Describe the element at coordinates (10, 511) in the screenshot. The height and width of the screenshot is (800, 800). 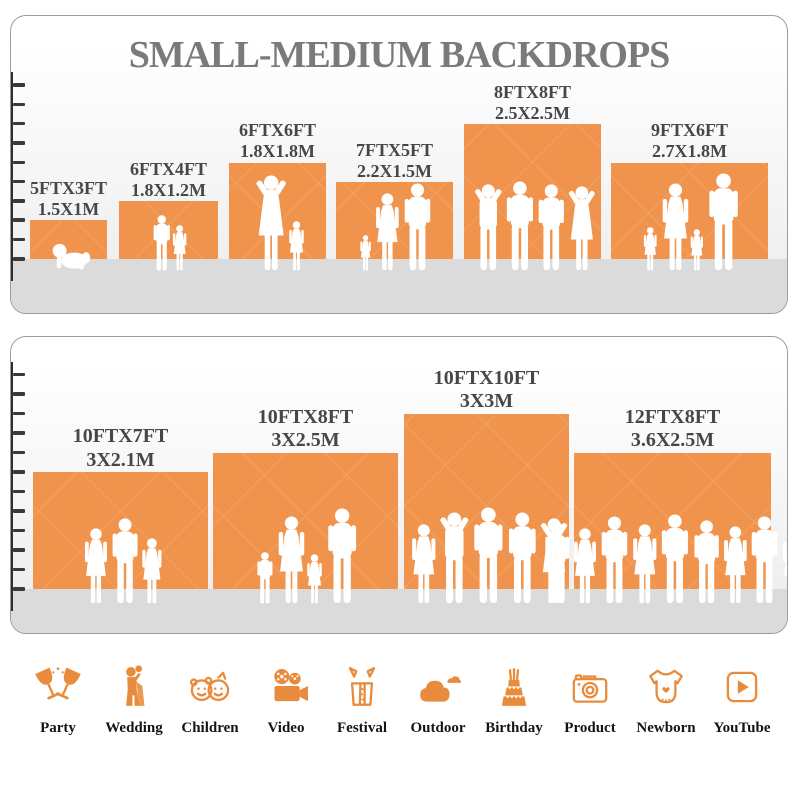
I see `ruler-tick-number: 5` at that location.